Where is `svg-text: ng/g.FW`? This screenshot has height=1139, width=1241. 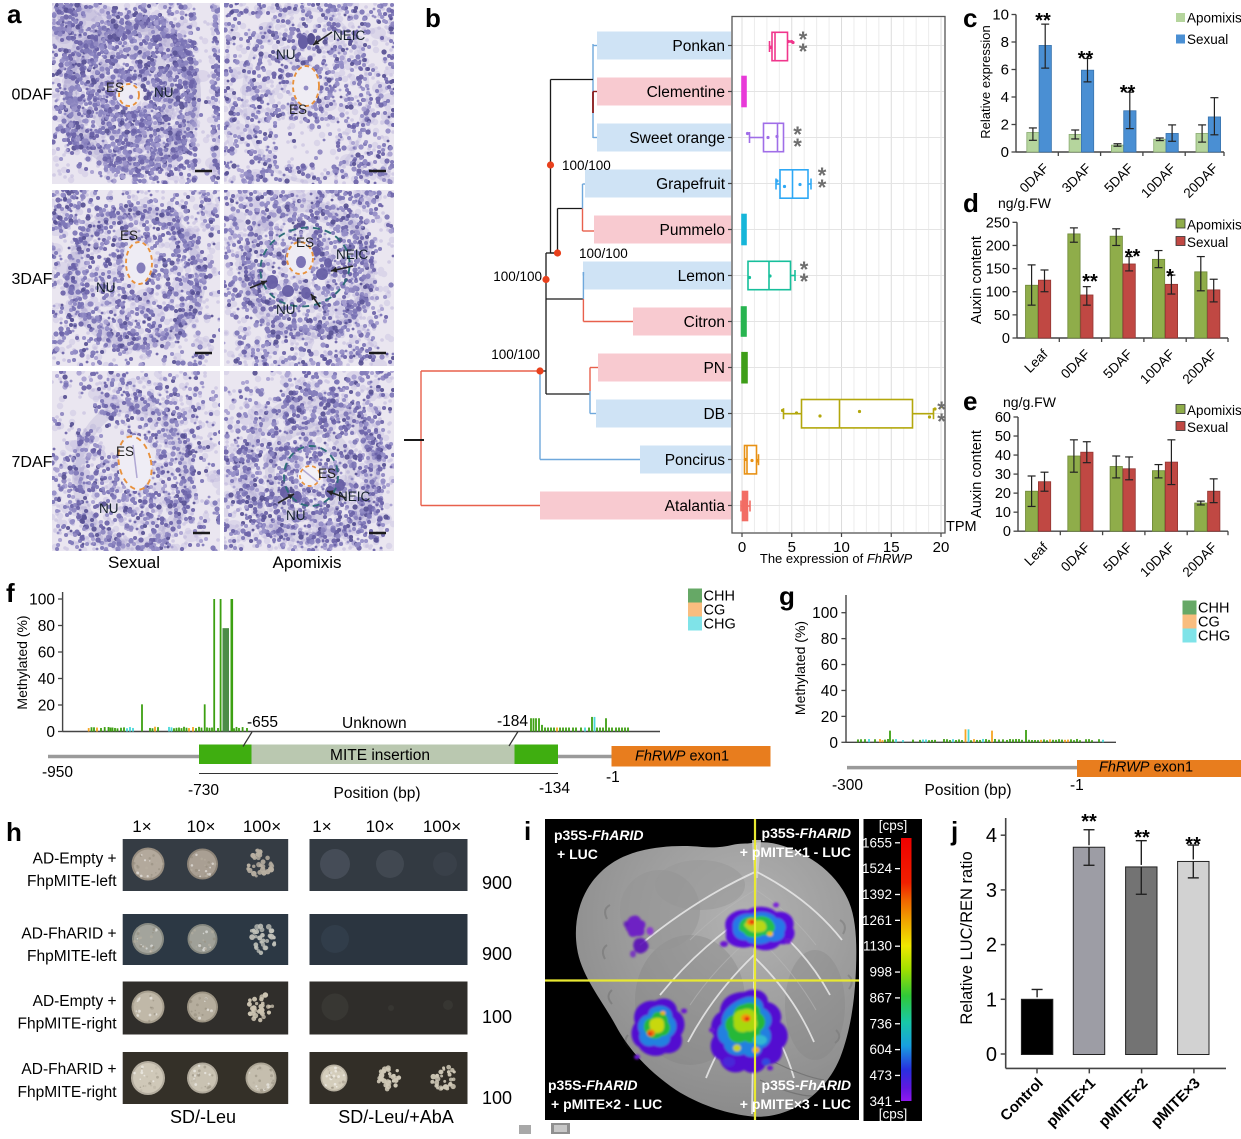
svg-text: ng/g.FW is located at coordinates (1030, 402).